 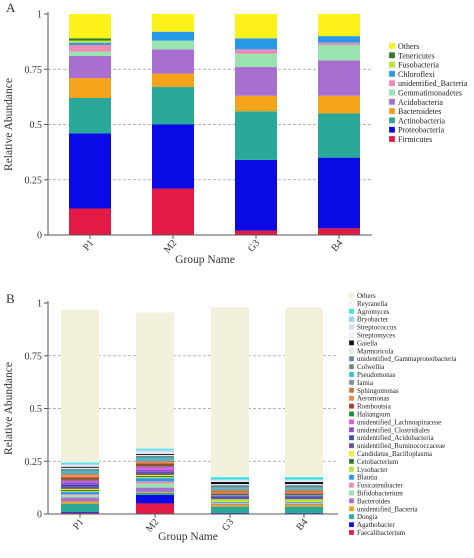 I want to click on legend-label: Tenericutes, so click(x=416, y=55).